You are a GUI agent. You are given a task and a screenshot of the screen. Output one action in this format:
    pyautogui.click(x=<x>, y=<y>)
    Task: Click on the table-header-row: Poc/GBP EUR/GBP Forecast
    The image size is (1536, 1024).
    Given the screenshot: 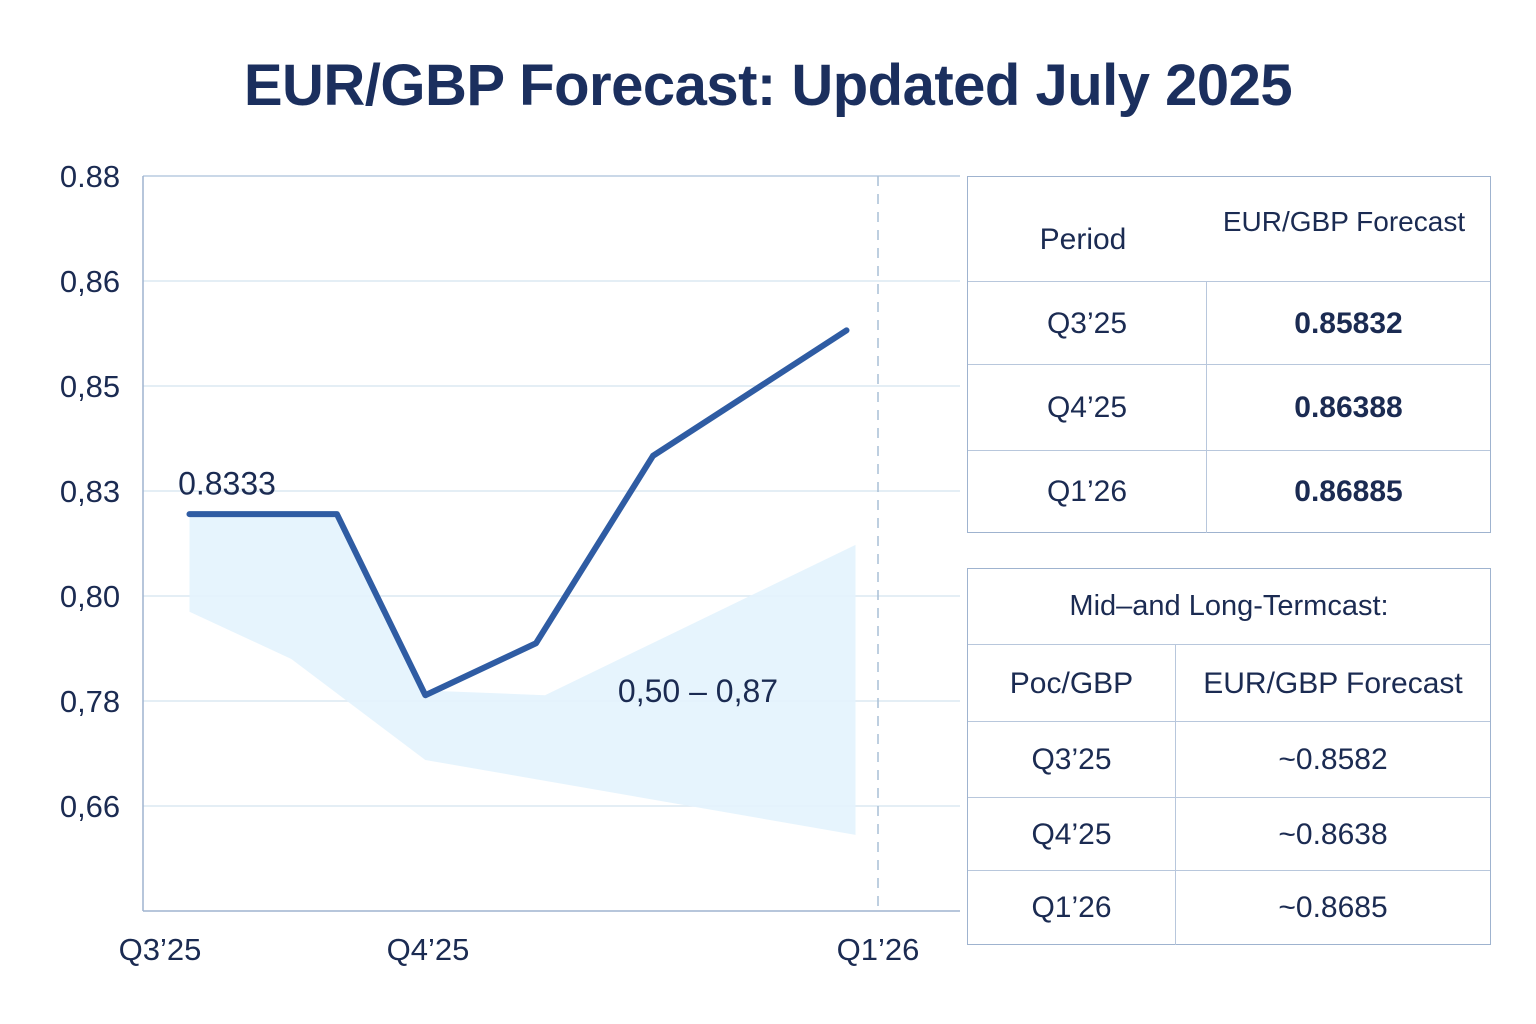 What is the action you would take?
    pyautogui.click(x=1229, y=683)
    